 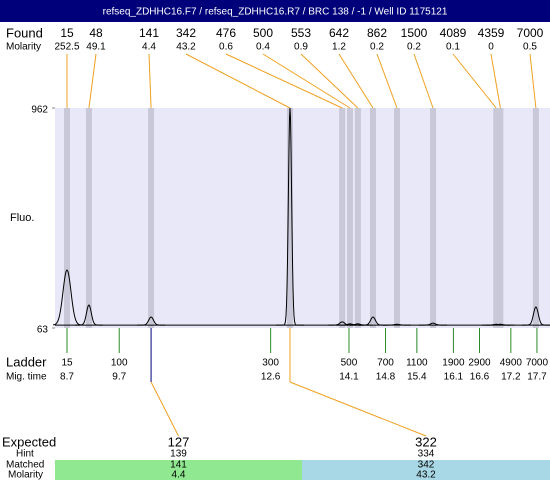 I want to click on expected-label: Expected, so click(x=29, y=441).